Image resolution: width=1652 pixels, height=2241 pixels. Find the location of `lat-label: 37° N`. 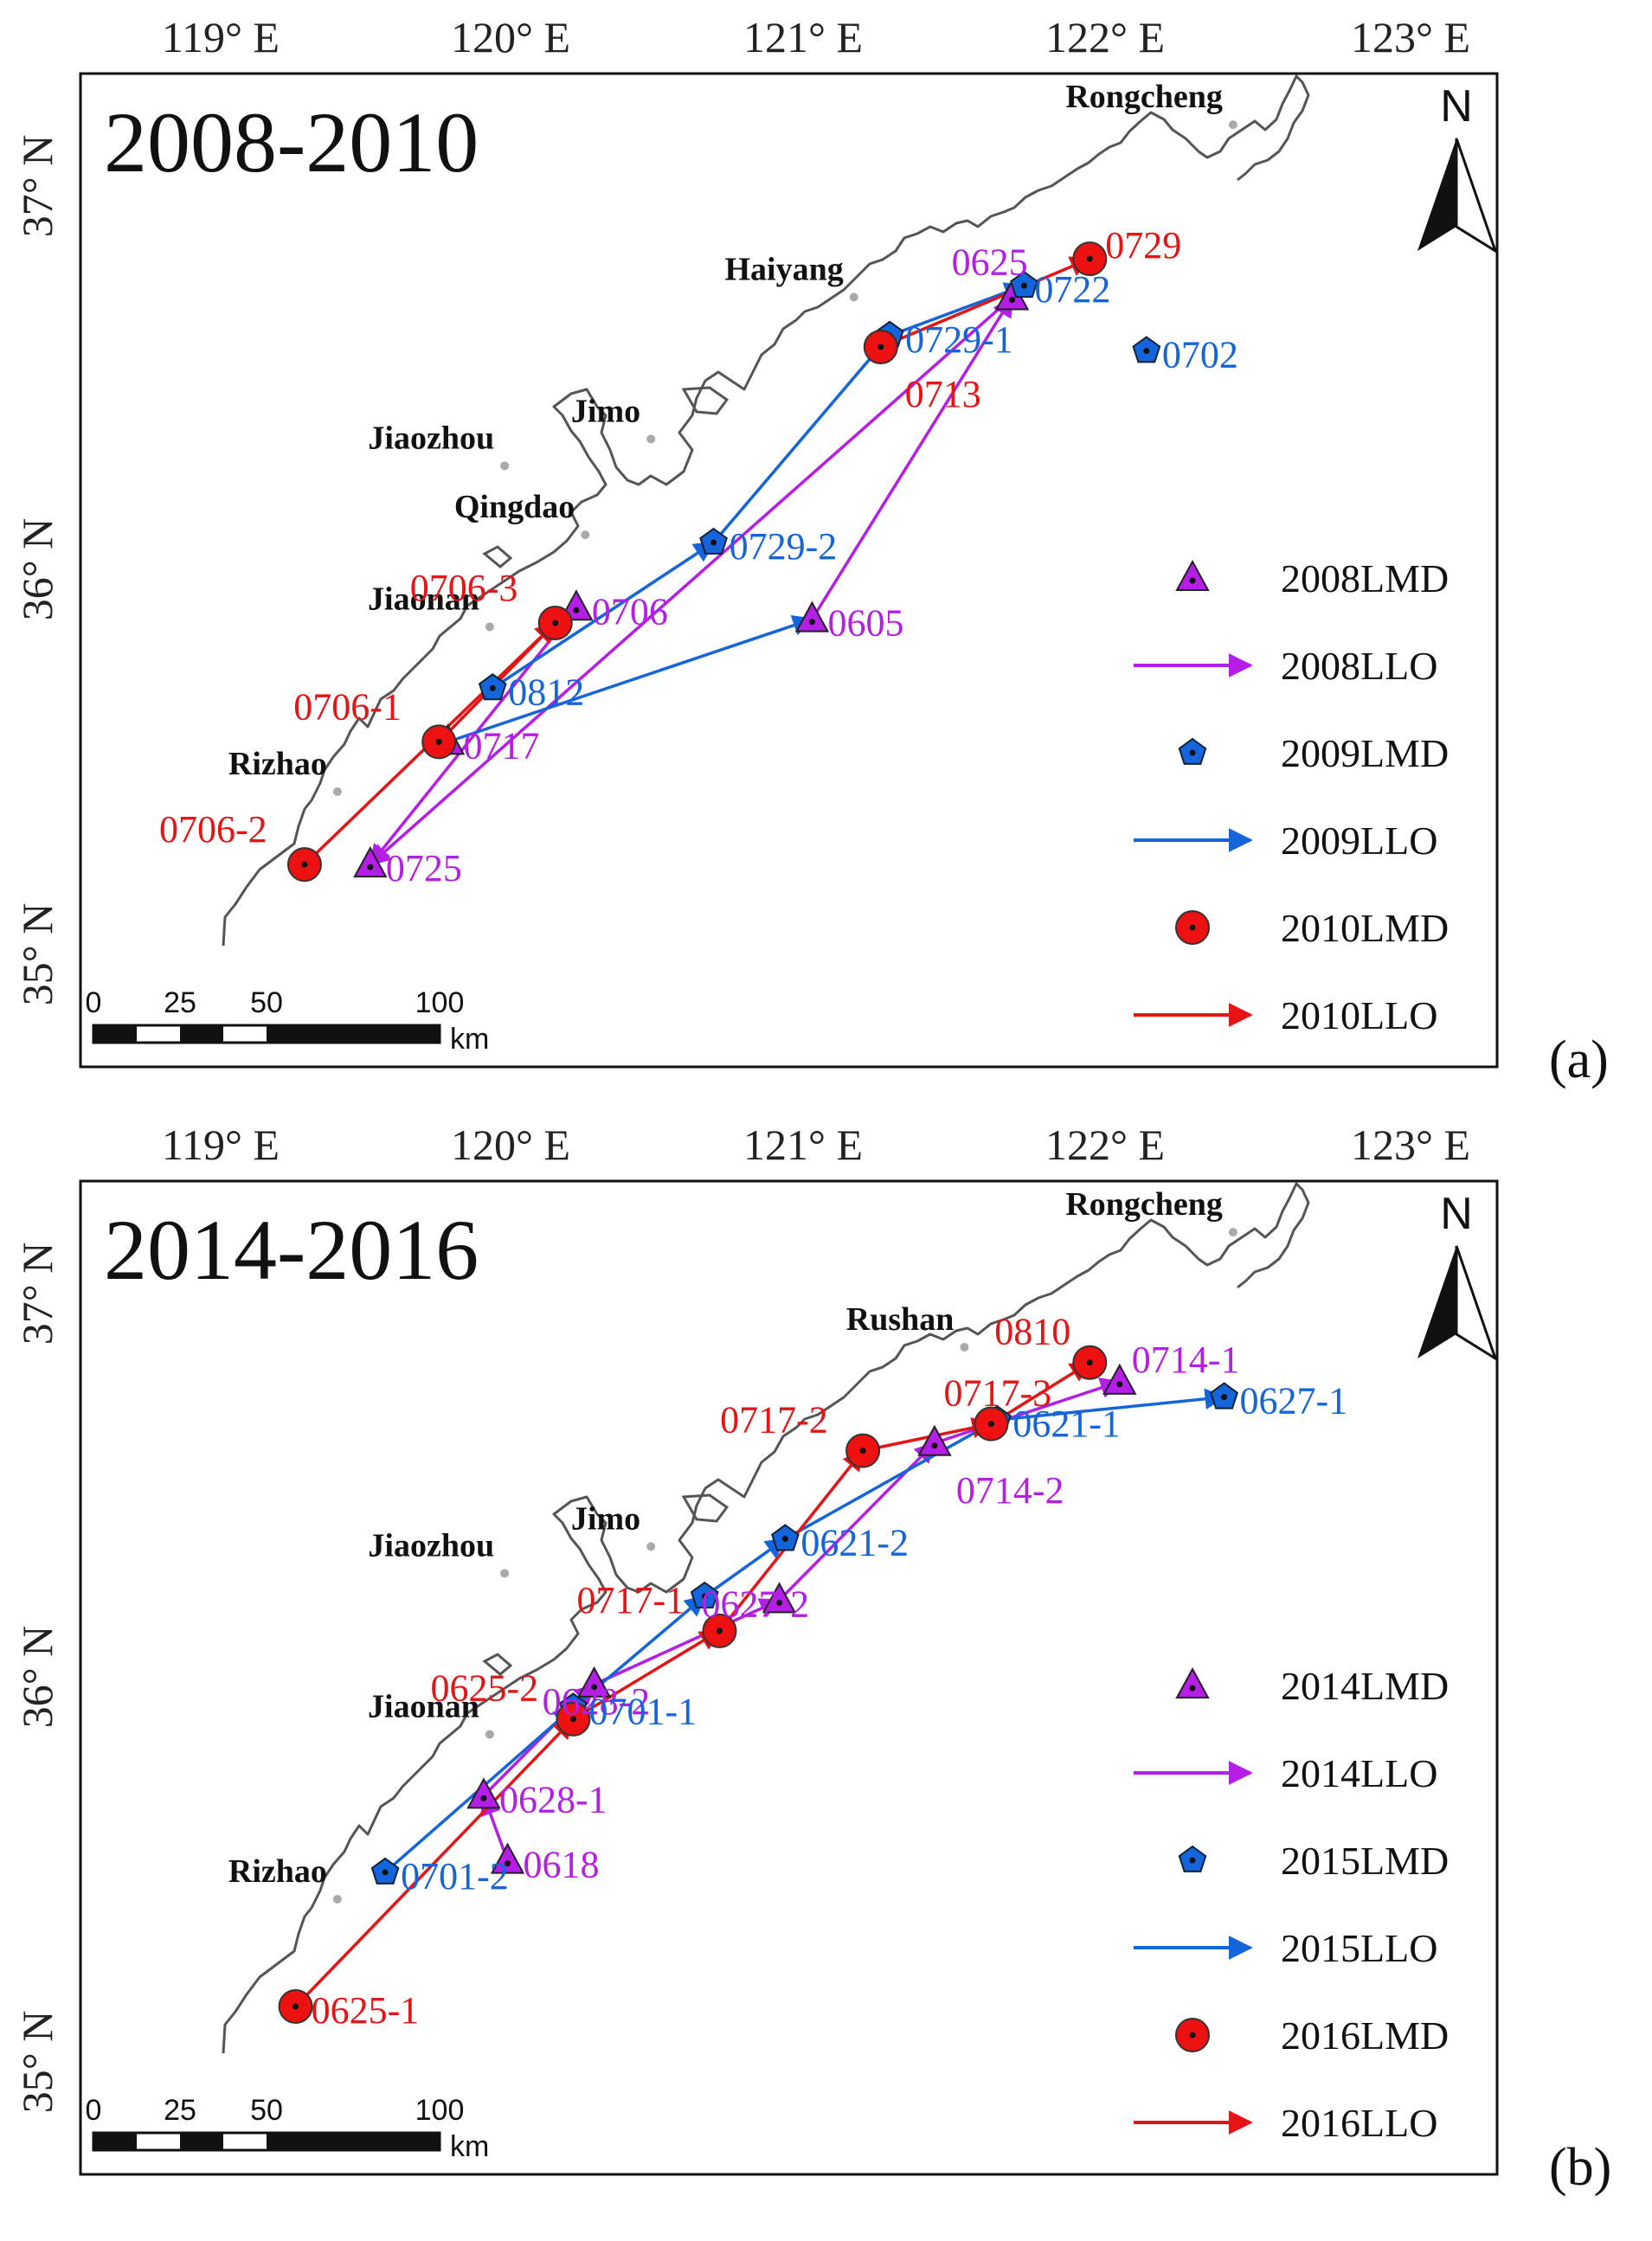

lat-label: 37° N is located at coordinates (37, 186).